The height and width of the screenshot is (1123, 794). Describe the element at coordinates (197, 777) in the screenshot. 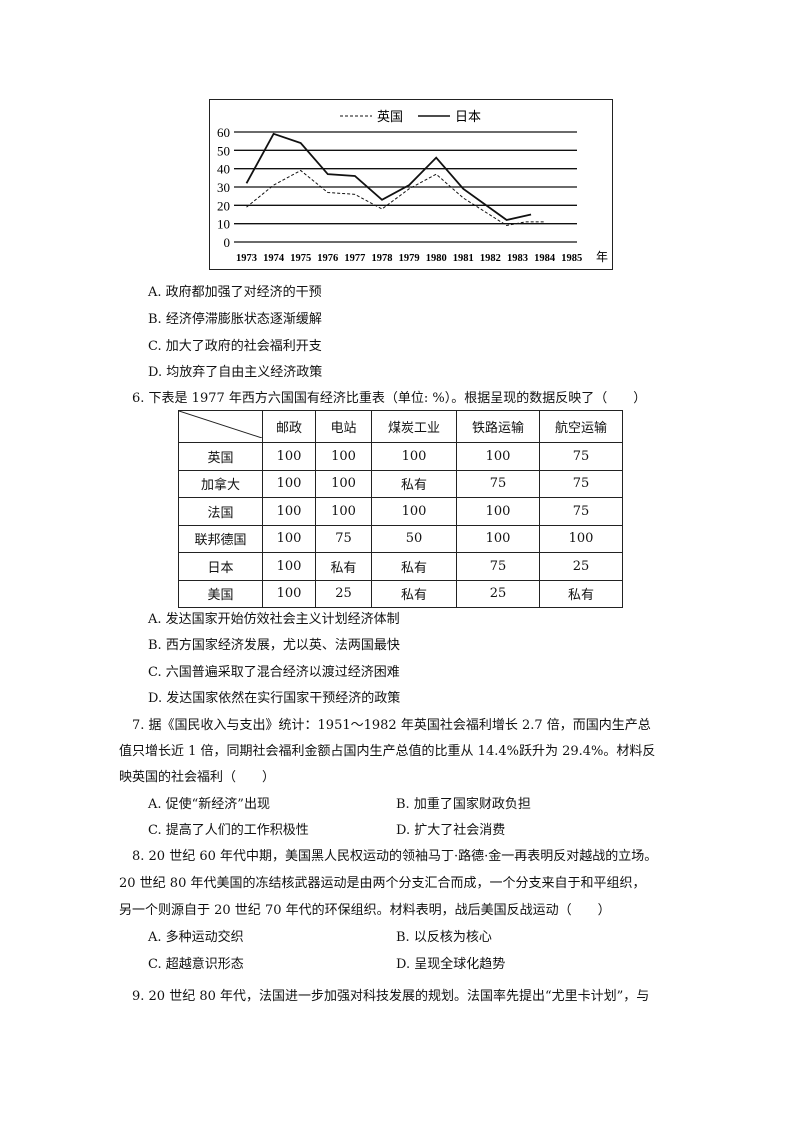

I see `q7-line: 映英国的社会福利（ ）` at that location.